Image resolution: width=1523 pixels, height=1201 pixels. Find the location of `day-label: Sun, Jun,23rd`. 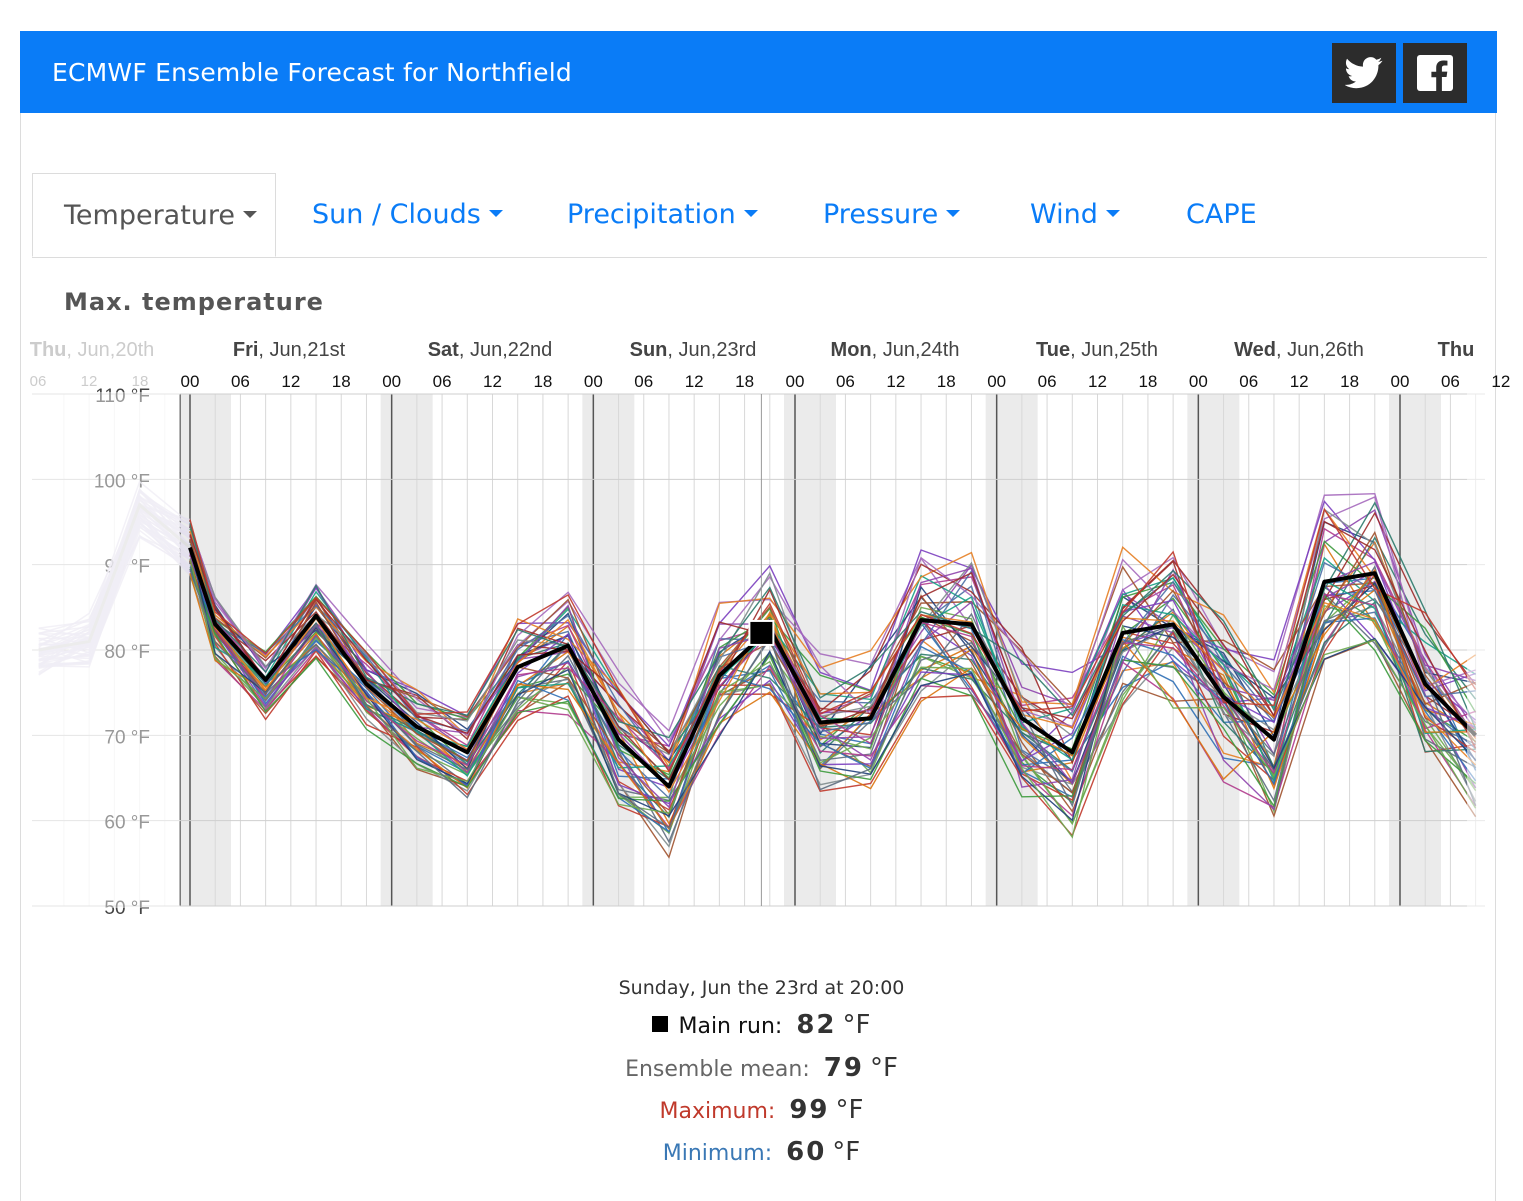

day-label: Sun, Jun,23rd is located at coordinates (693, 350).